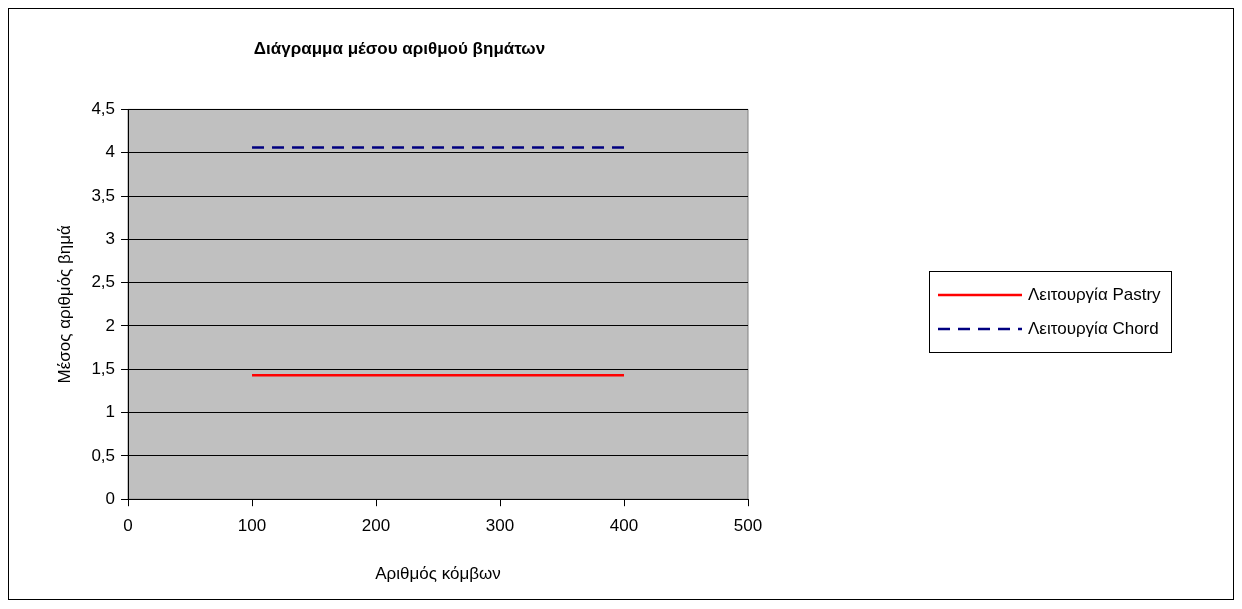 Image resolution: width=1242 pixels, height=609 pixels. I want to click on y-tick-label: 4, so click(110, 152).